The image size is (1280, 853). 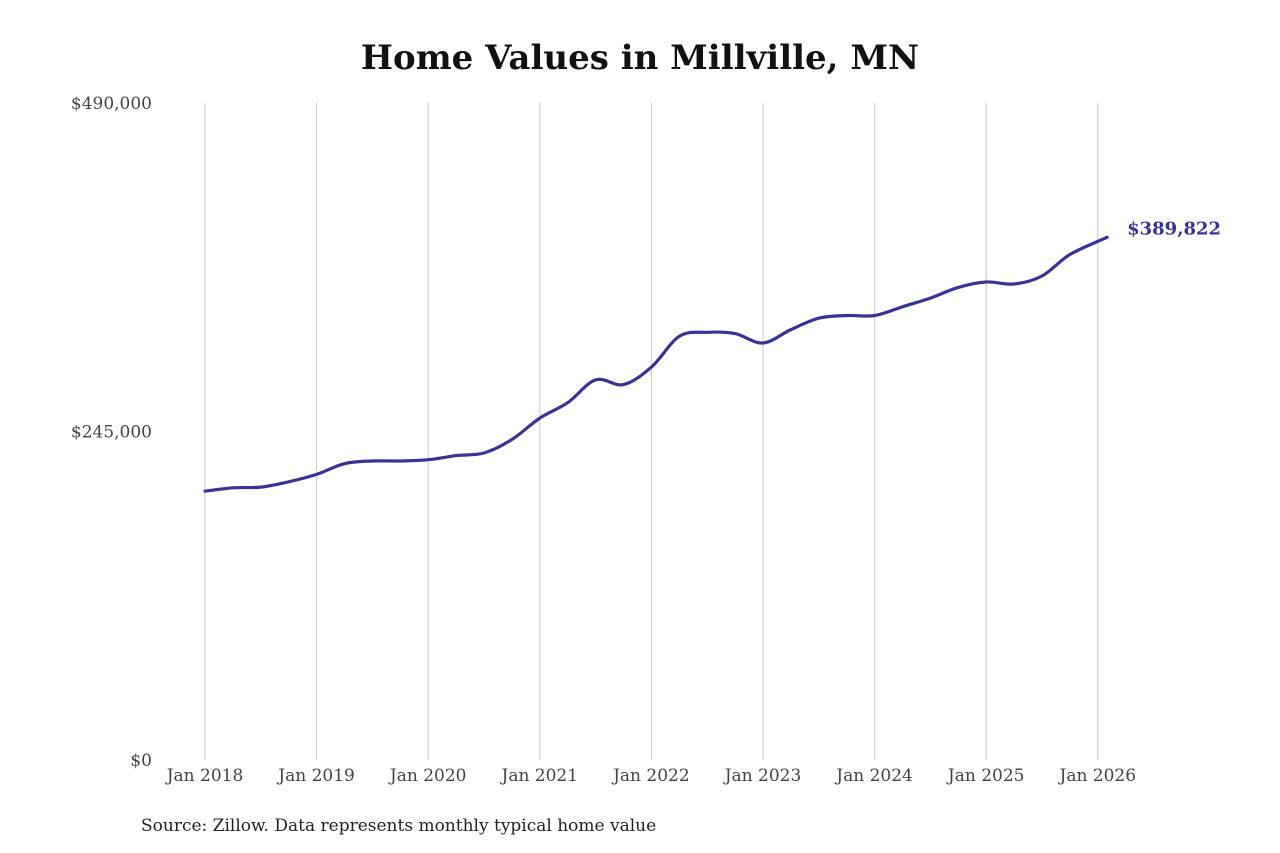 I want to click on x-tick-label: Jan 2022, so click(x=650, y=776).